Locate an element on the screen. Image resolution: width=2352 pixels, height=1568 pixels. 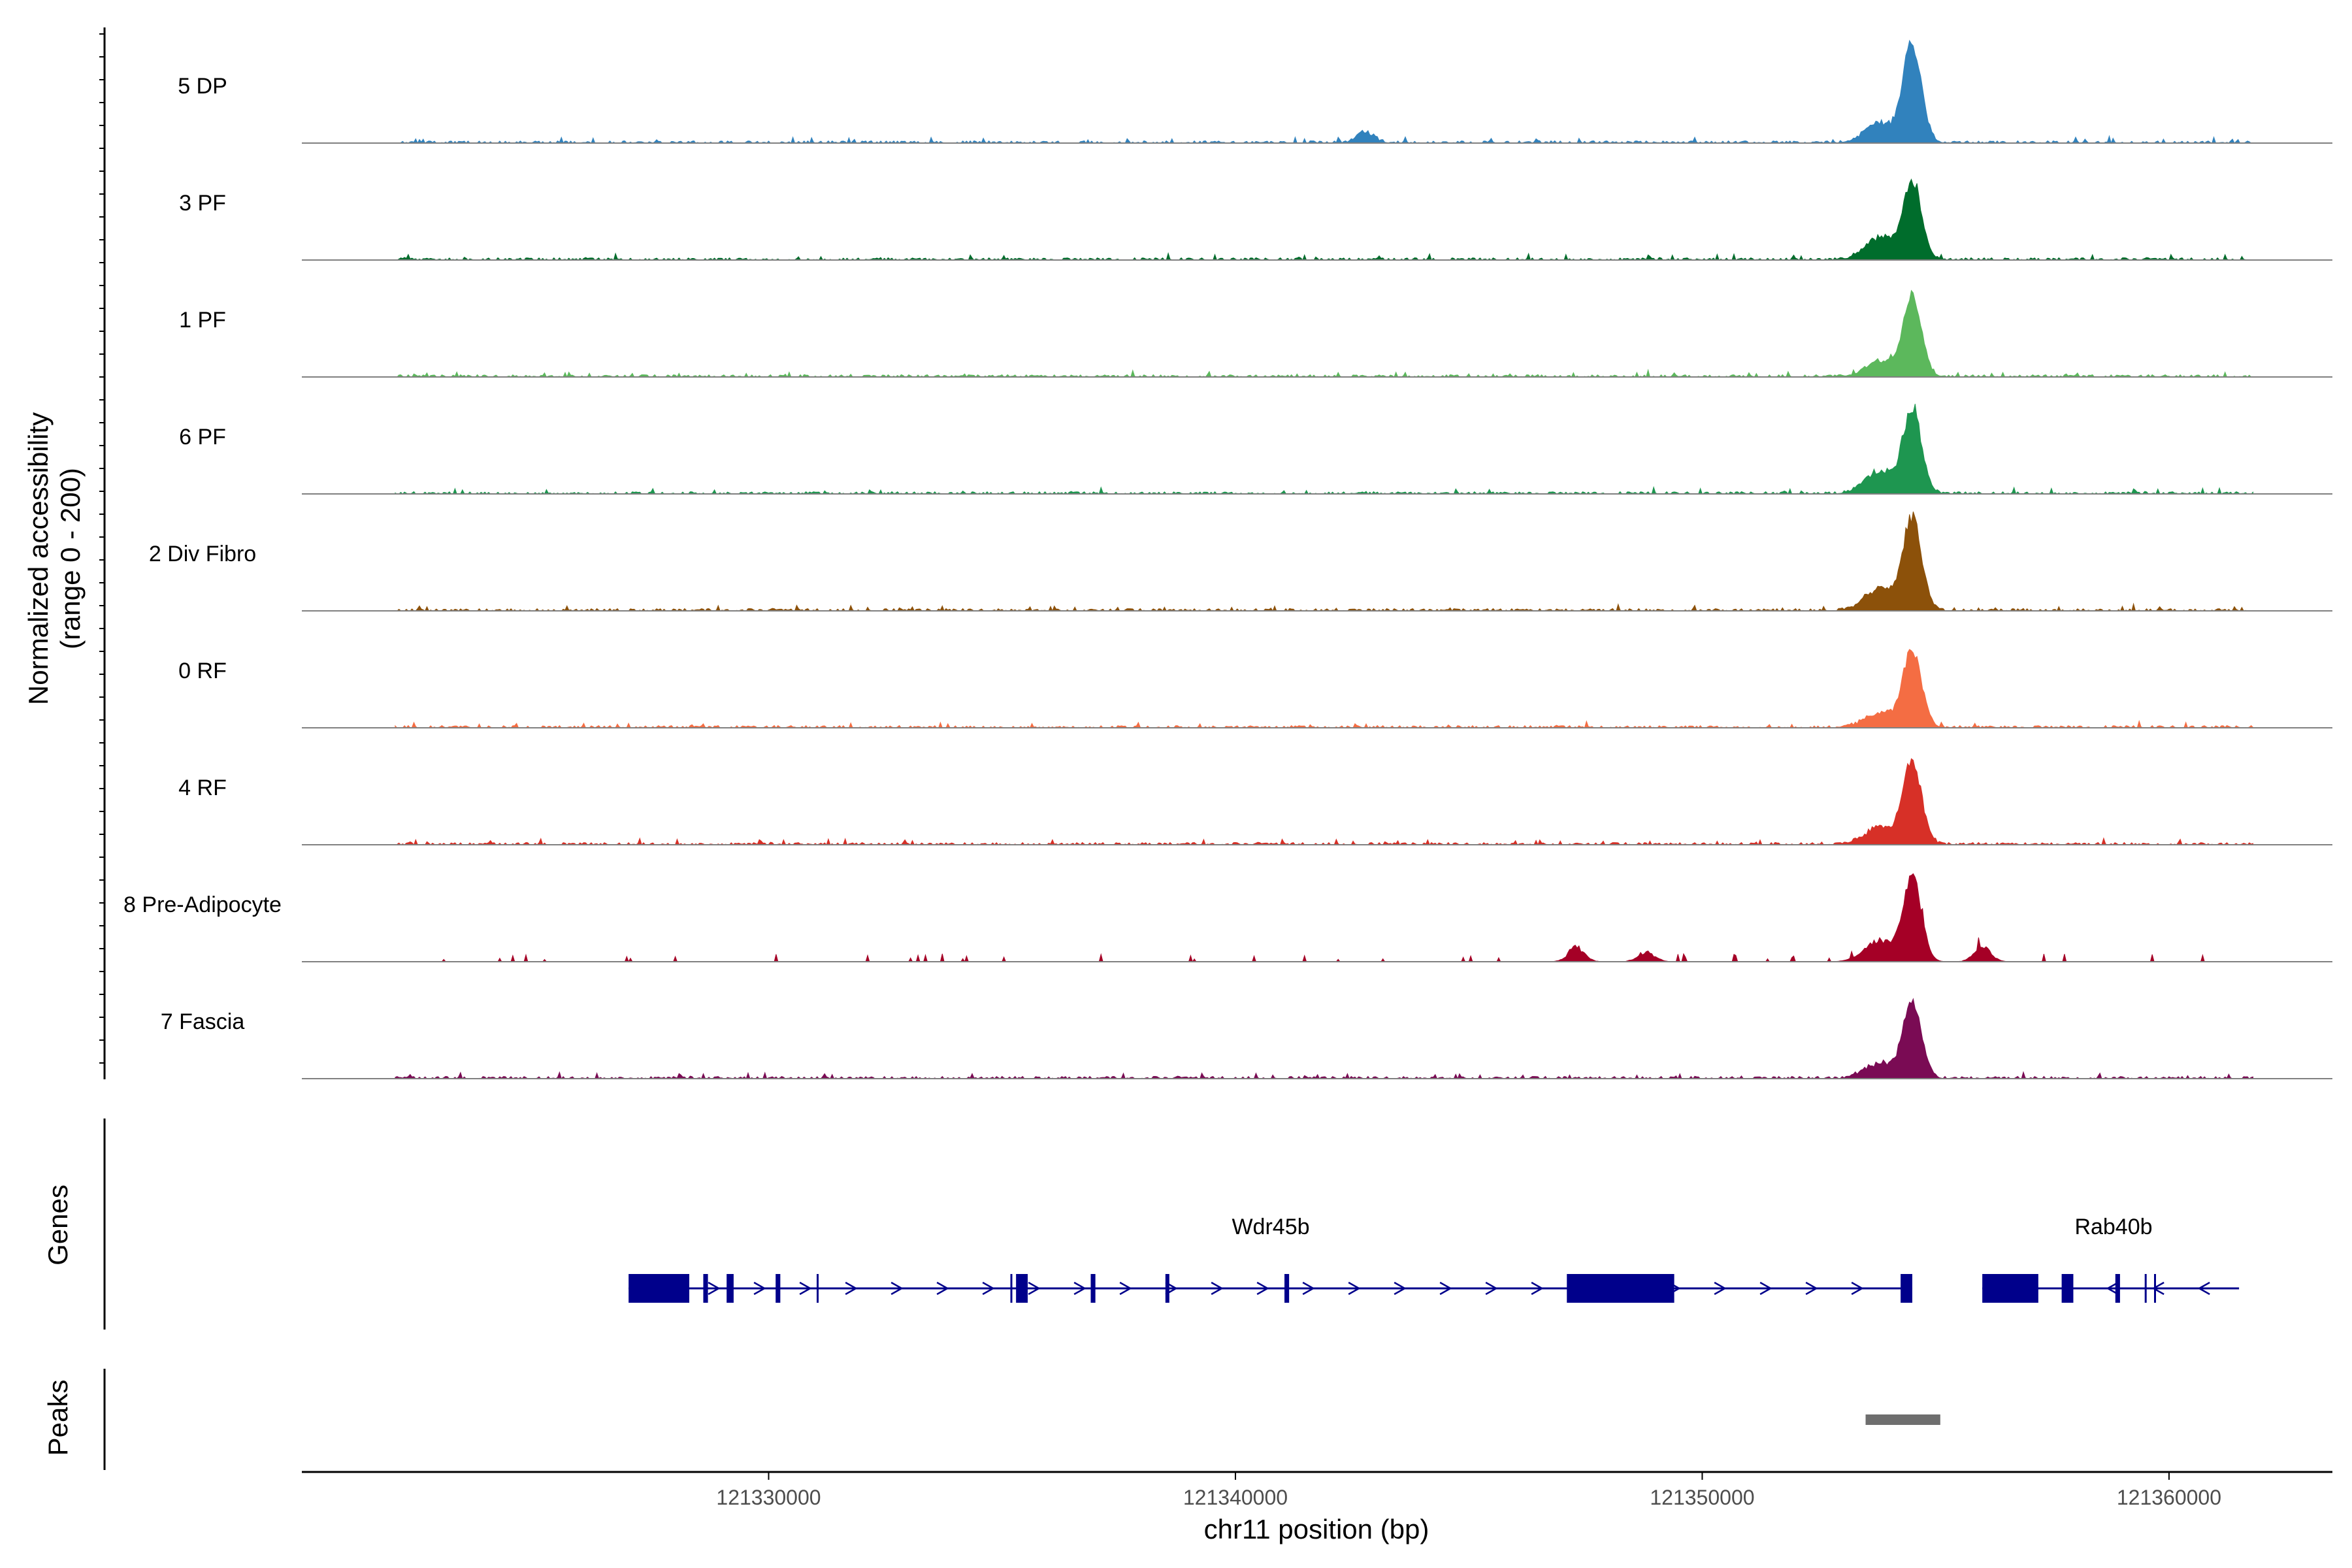
track-0: 5 DP is located at coordinates (1255, 91).